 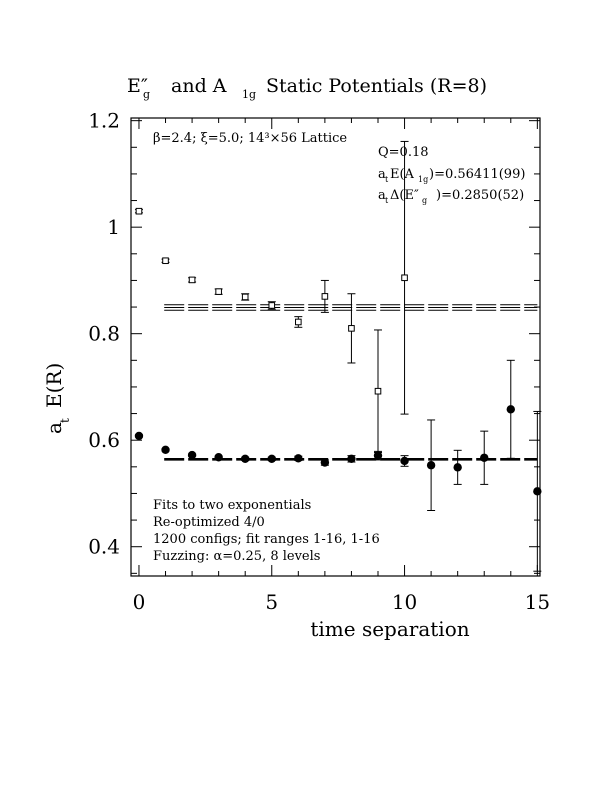 I want to click on note-line: Fits to two exponentials, so click(x=232, y=505).